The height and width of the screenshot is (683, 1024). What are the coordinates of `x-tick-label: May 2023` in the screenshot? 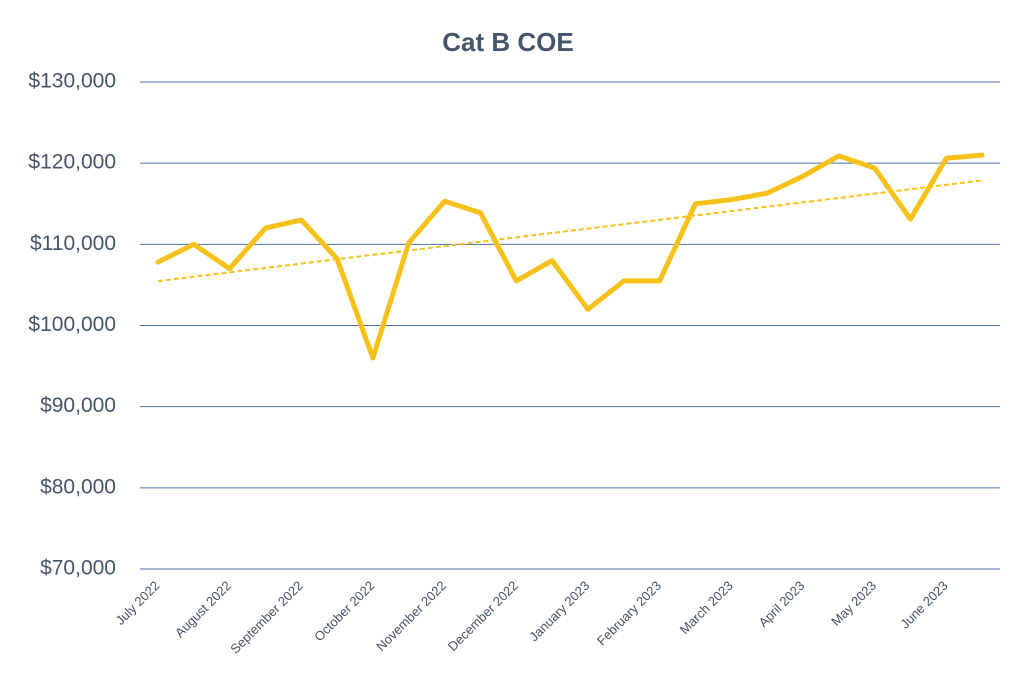 It's located at (853, 603).